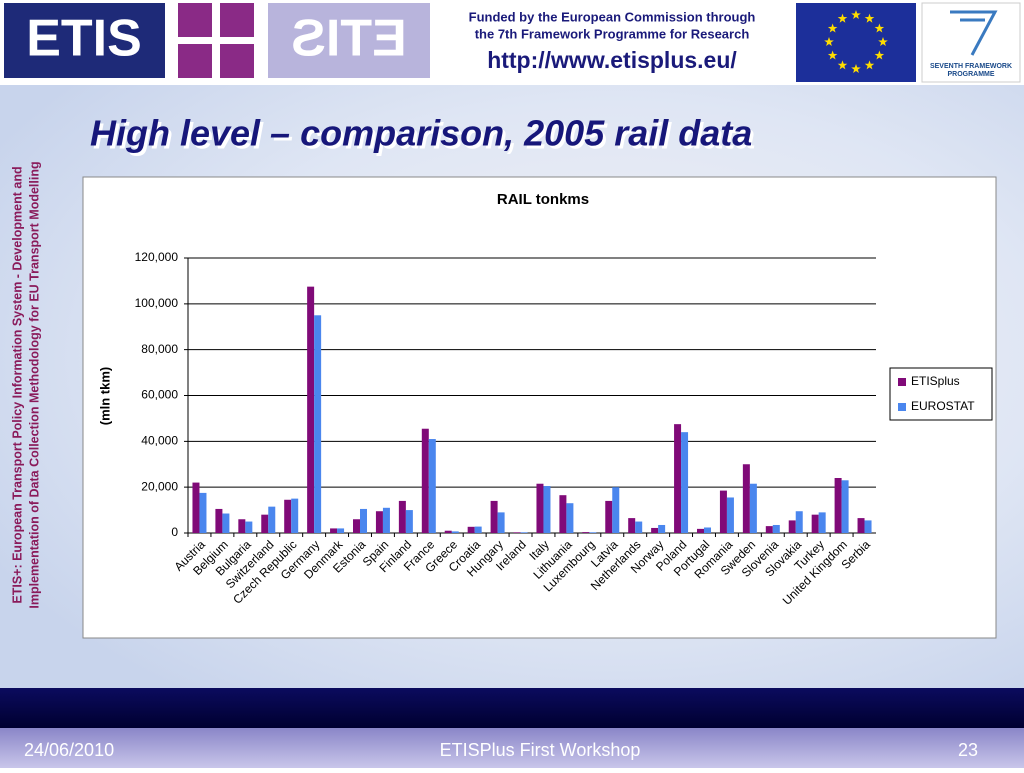  I want to click on y-tick-label: 120,000, so click(157, 257).